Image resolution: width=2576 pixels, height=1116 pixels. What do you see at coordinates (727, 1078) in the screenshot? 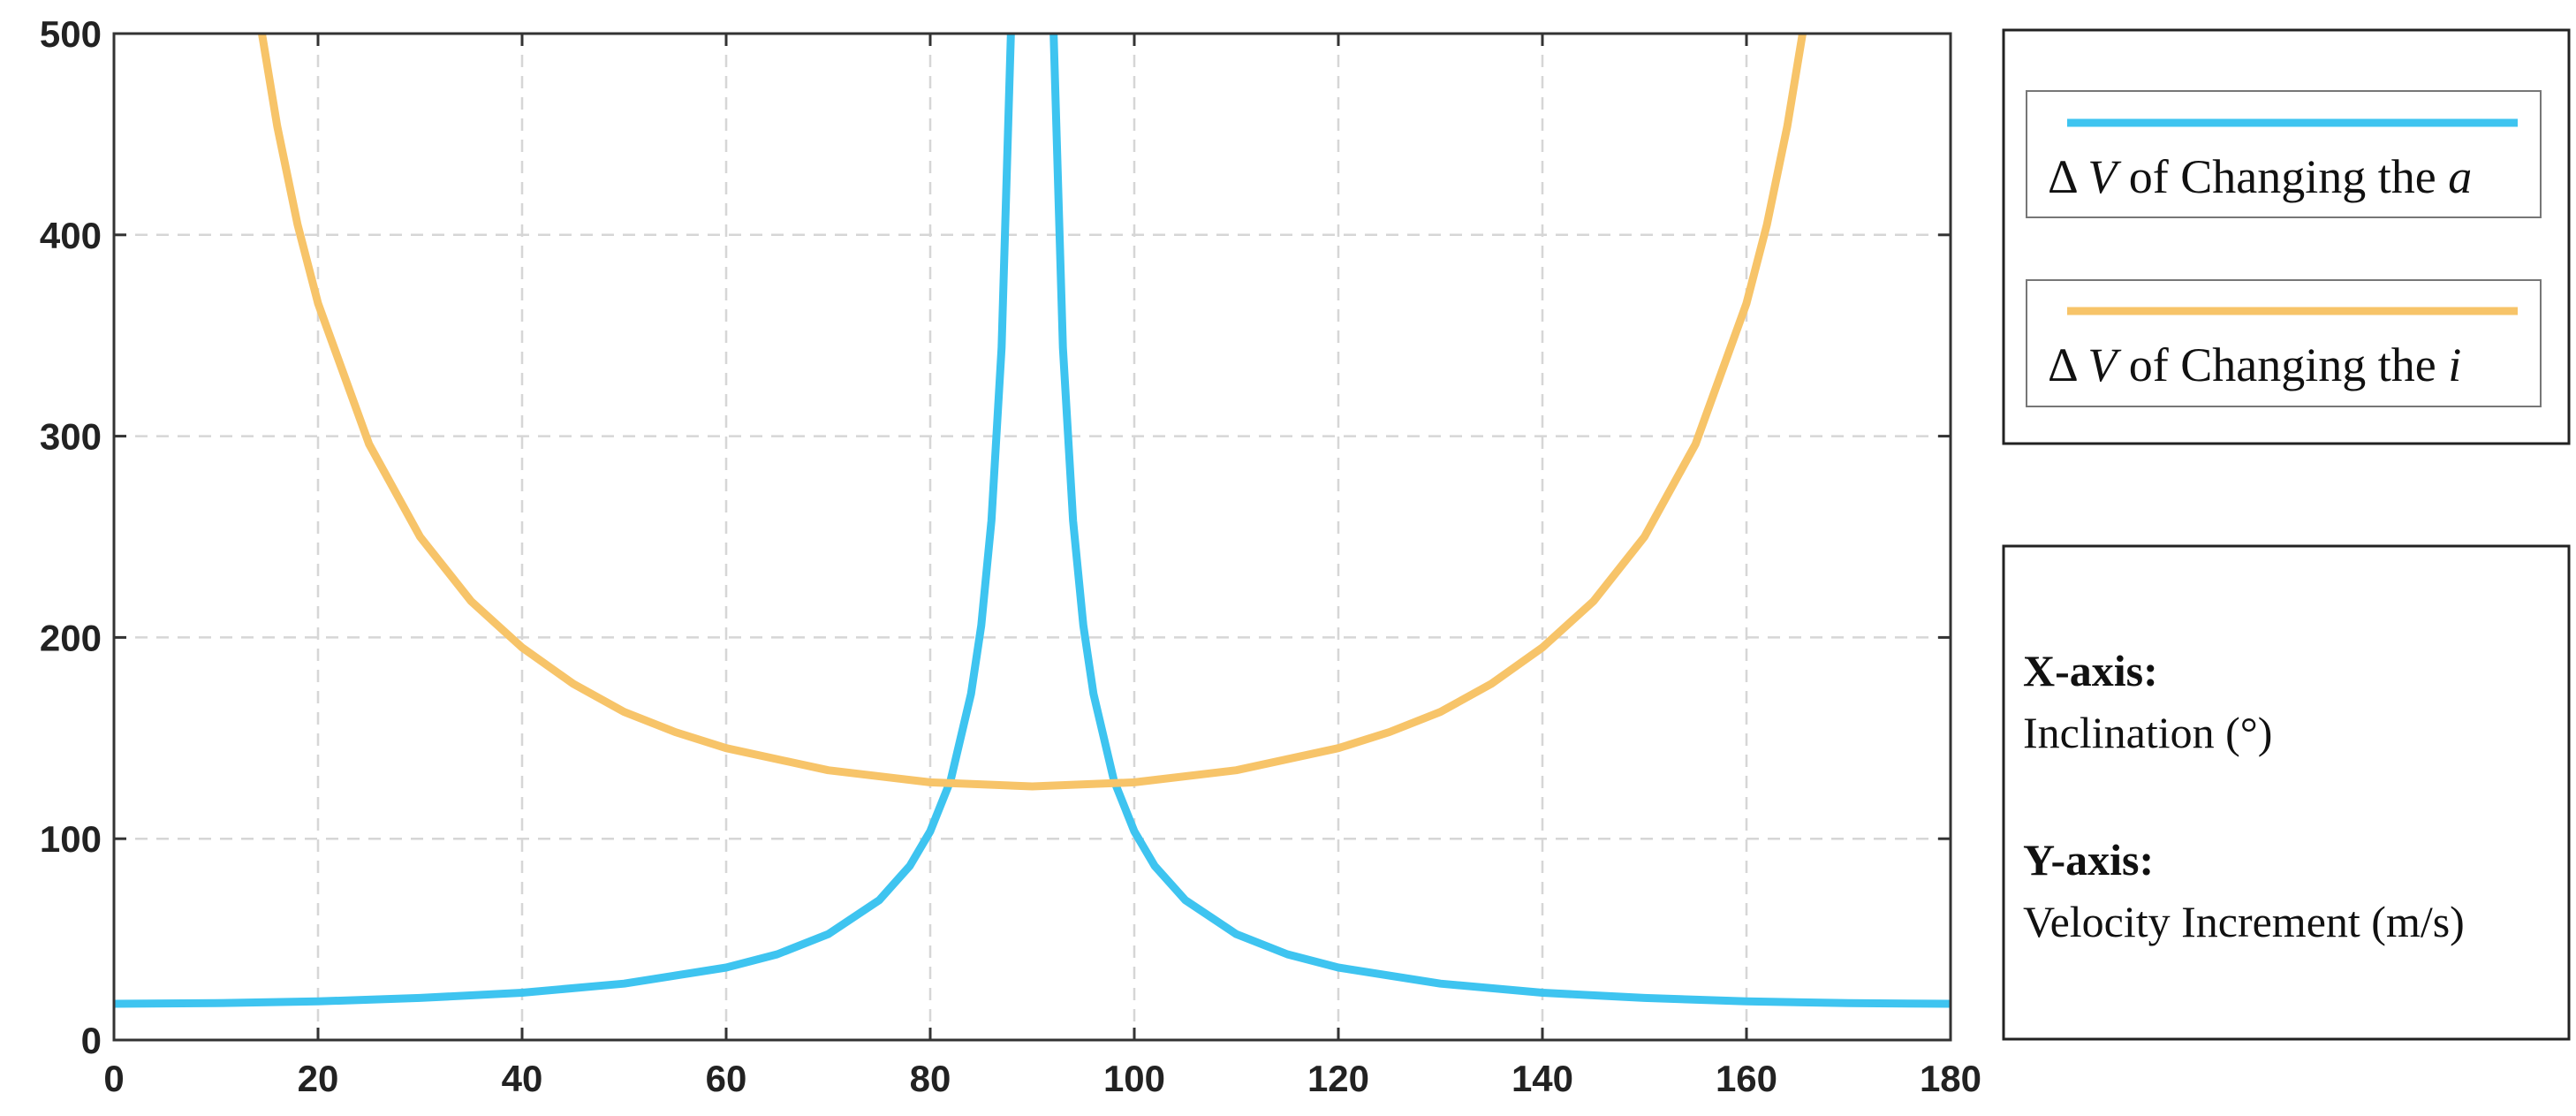
I see `x-tick-label: 60` at bounding box center [727, 1078].